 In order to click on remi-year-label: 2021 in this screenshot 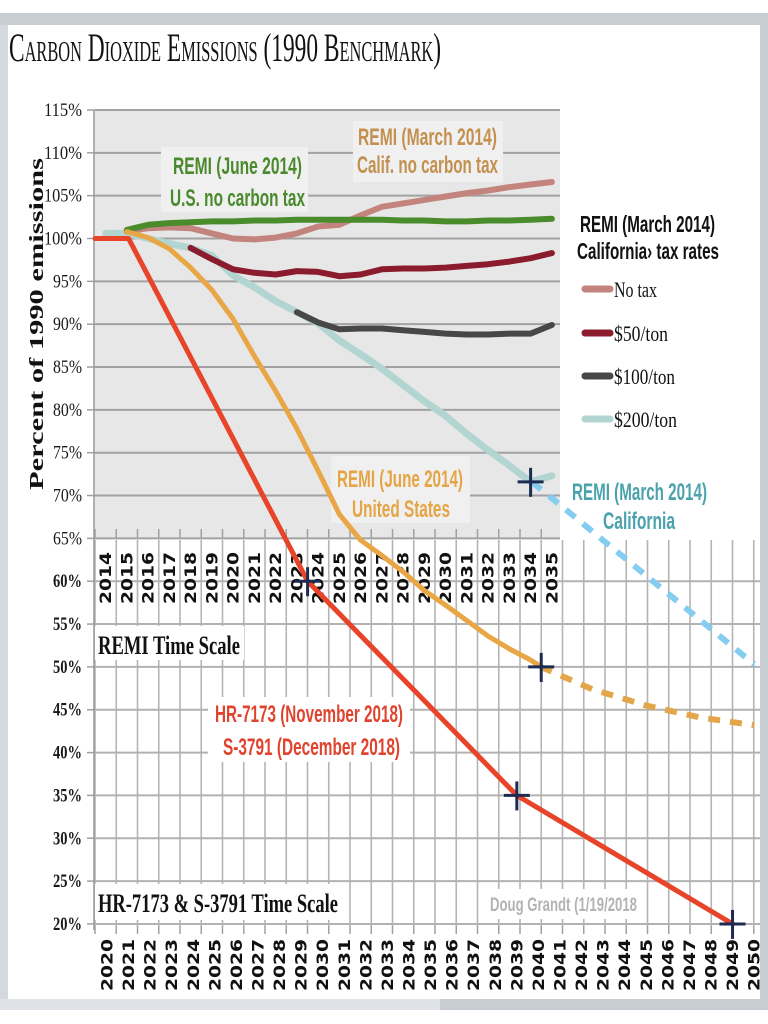, I will do `click(254, 578)`.